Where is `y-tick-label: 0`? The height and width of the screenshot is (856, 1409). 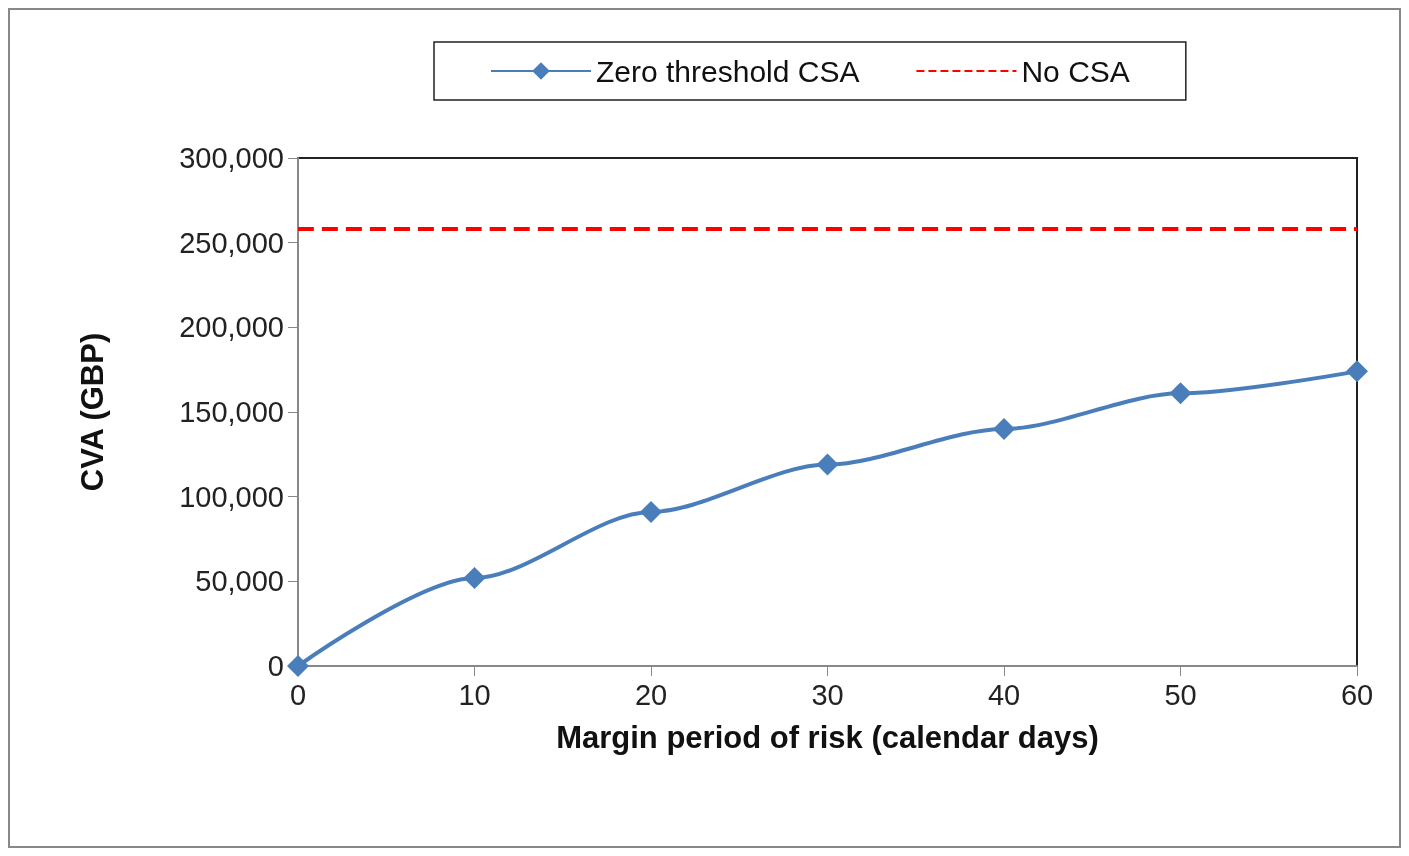 y-tick-label: 0 is located at coordinates (275, 666).